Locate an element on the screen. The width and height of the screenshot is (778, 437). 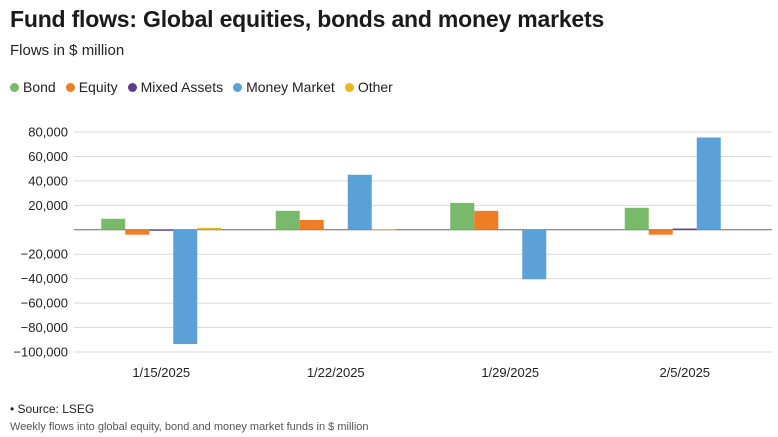
legend-item-money-market: Money Market is located at coordinates (284, 87).